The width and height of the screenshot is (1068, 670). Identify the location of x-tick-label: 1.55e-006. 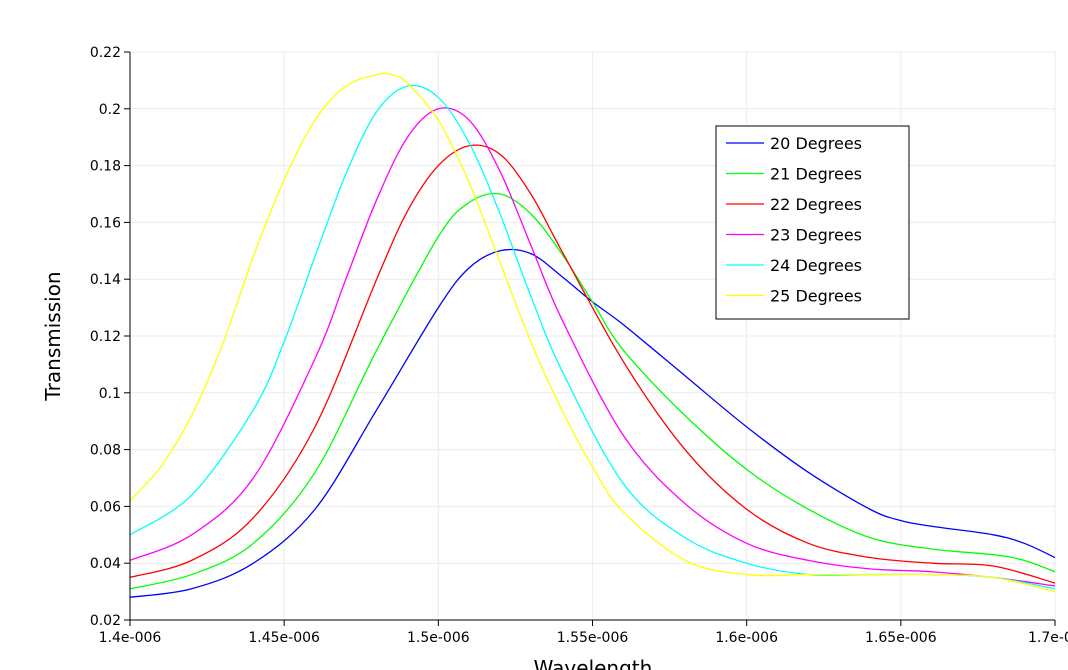
(593, 638).